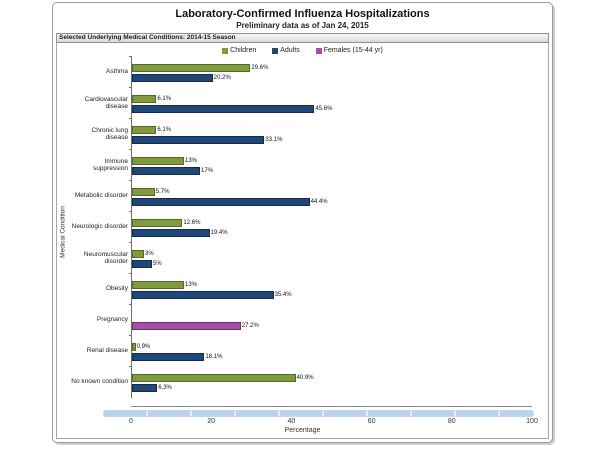 Image resolution: width=600 pixels, height=450 pixels. I want to click on legend: Children Adults Females (15-44 yr), so click(302, 50).